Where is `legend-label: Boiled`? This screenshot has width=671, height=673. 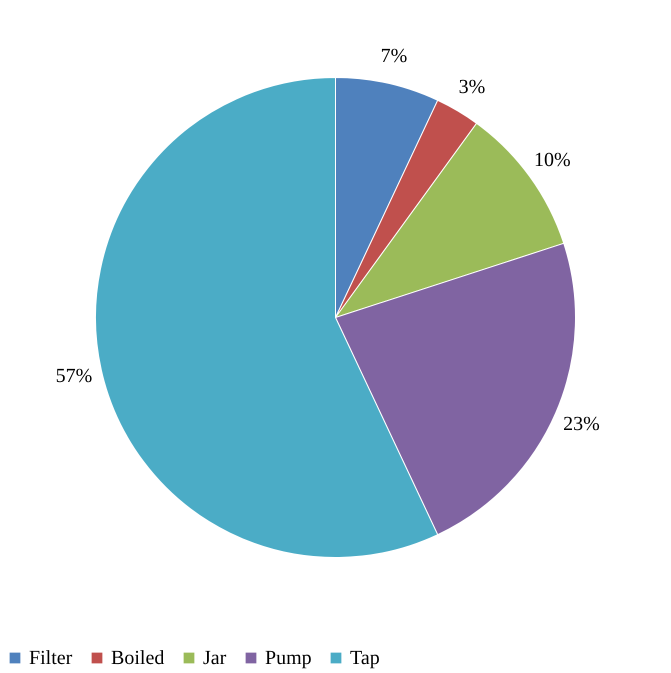 legend-label: Boiled is located at coordinates (137, 658).